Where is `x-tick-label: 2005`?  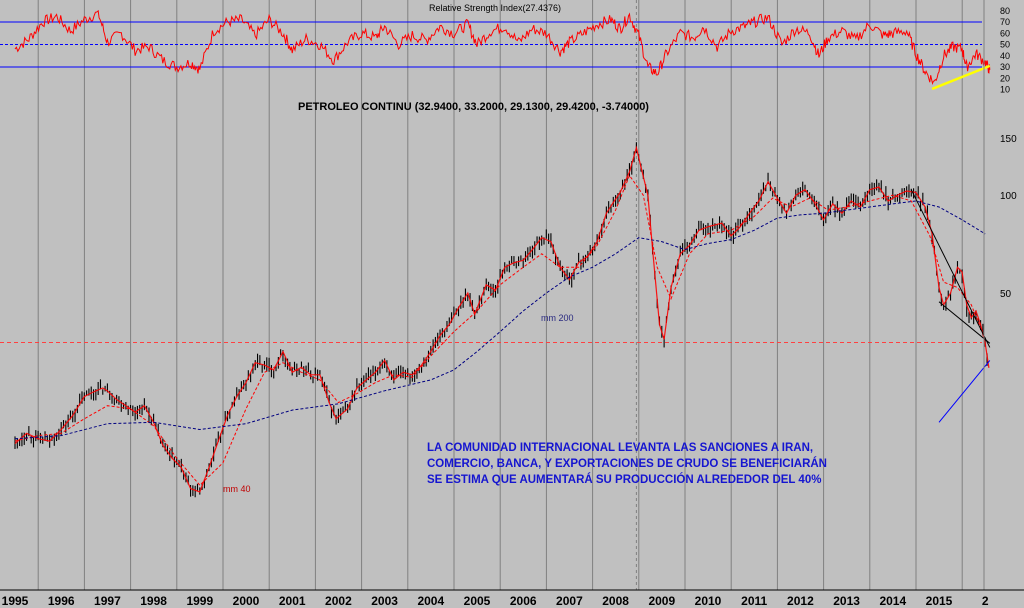
x-tick-label: 2005 is located at coordinates (477, 601).